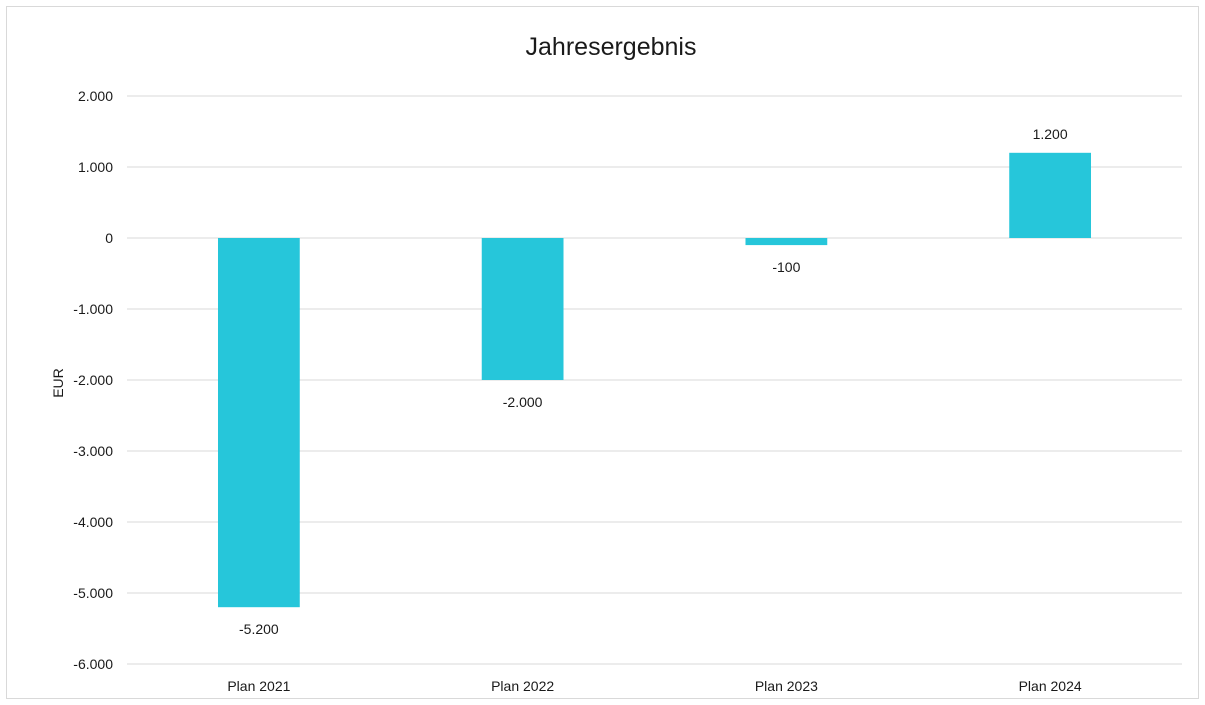  I want to click on chart-title: Jahresergebnis, so click(611, 47).